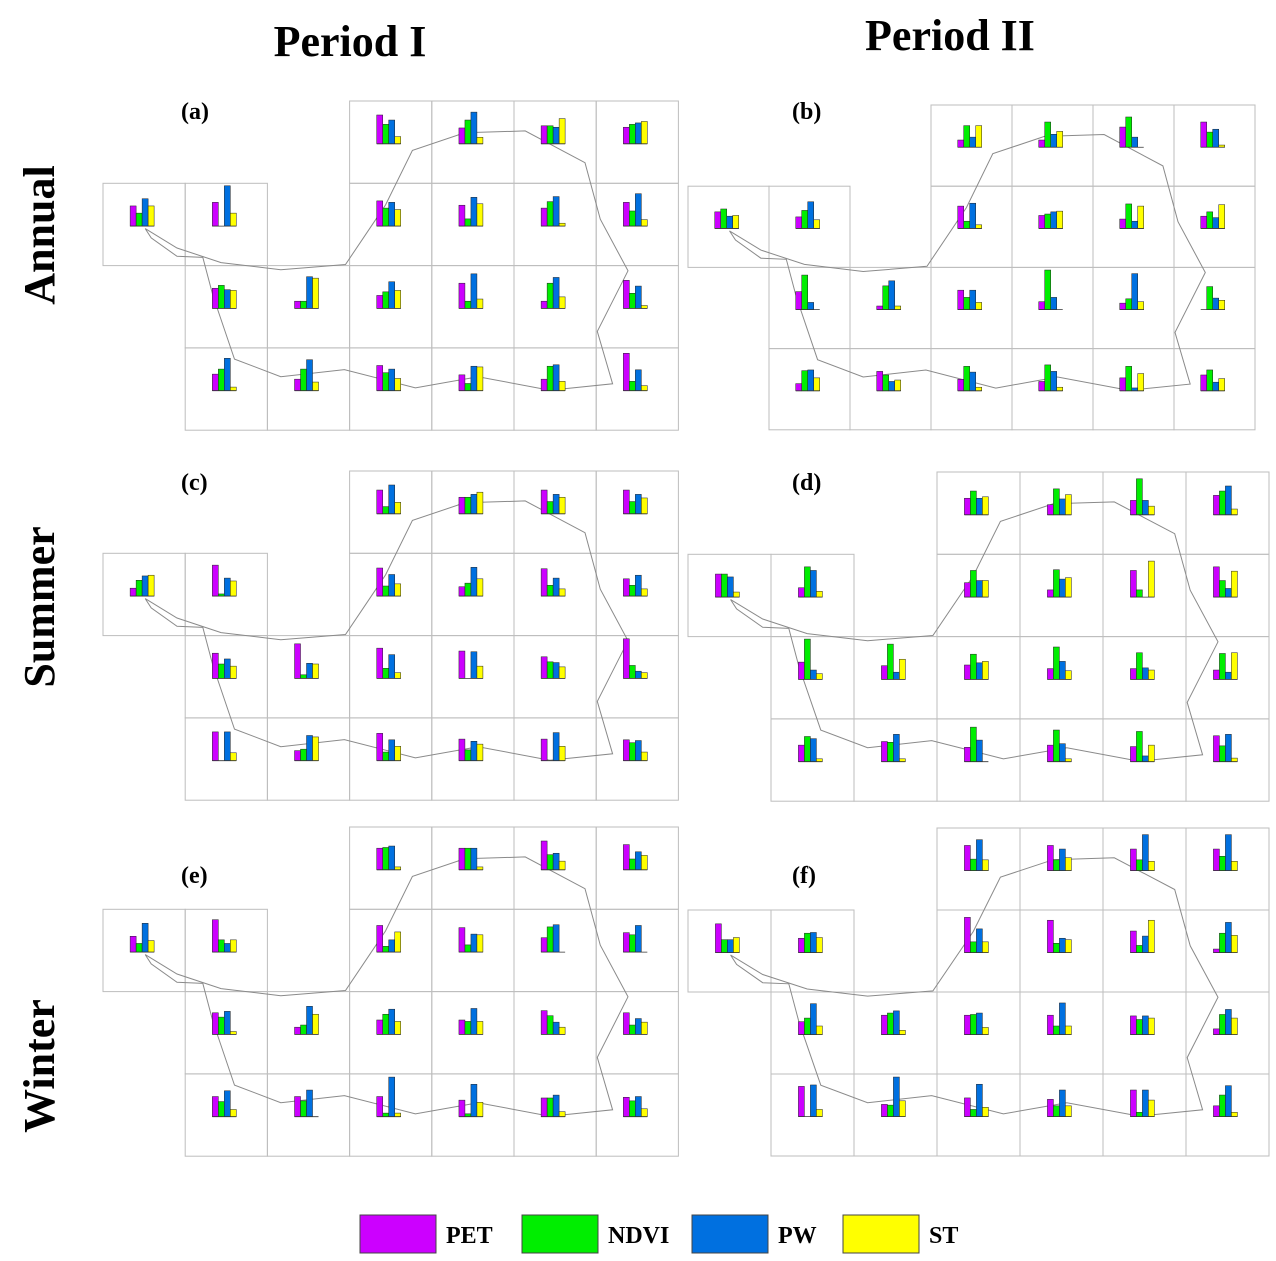 Image resolution: width=1276 pixels, height=1261 pixels. I want to click on grid-cell, so click(1144, 595).